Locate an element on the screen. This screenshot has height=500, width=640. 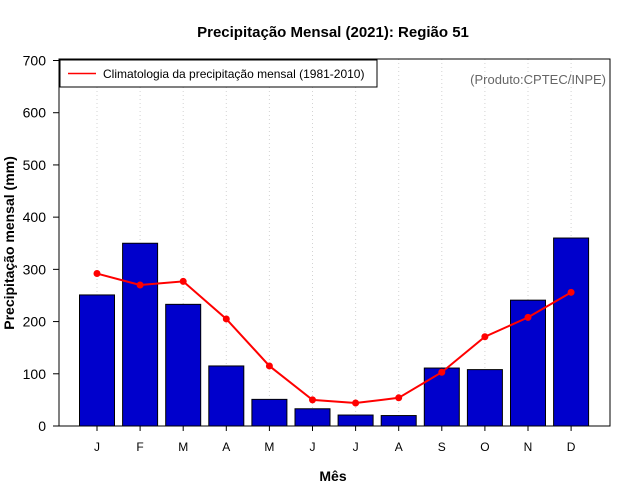
x-tick-label: D is located at coordinates (571, 447).